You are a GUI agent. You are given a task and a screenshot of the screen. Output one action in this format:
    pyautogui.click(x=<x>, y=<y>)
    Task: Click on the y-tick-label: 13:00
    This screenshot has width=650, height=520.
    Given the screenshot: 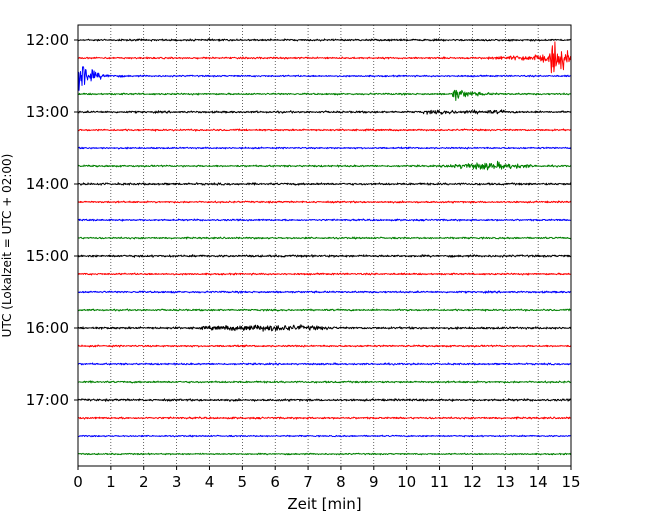 What is the action you would take?
    pyautogui.click(x=47, y=112)
    